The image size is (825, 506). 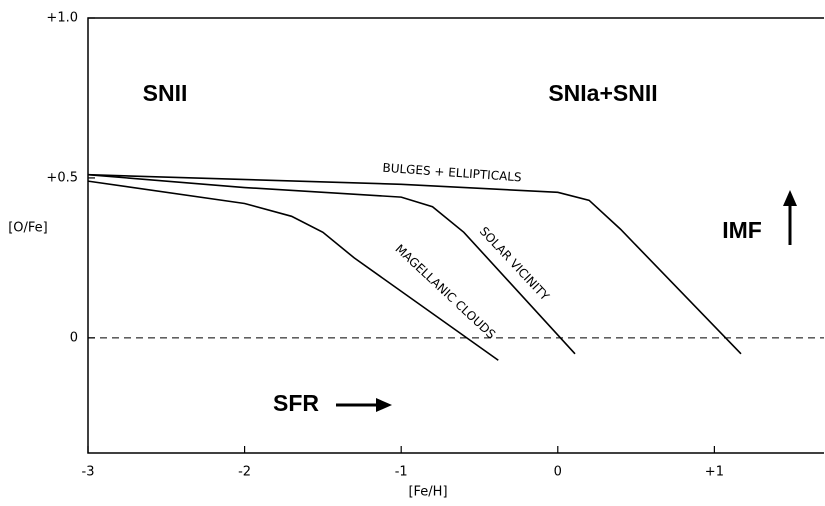 I want to click on series-label: BULGES + ELLIPTICALS, so click(x=452, y=173).